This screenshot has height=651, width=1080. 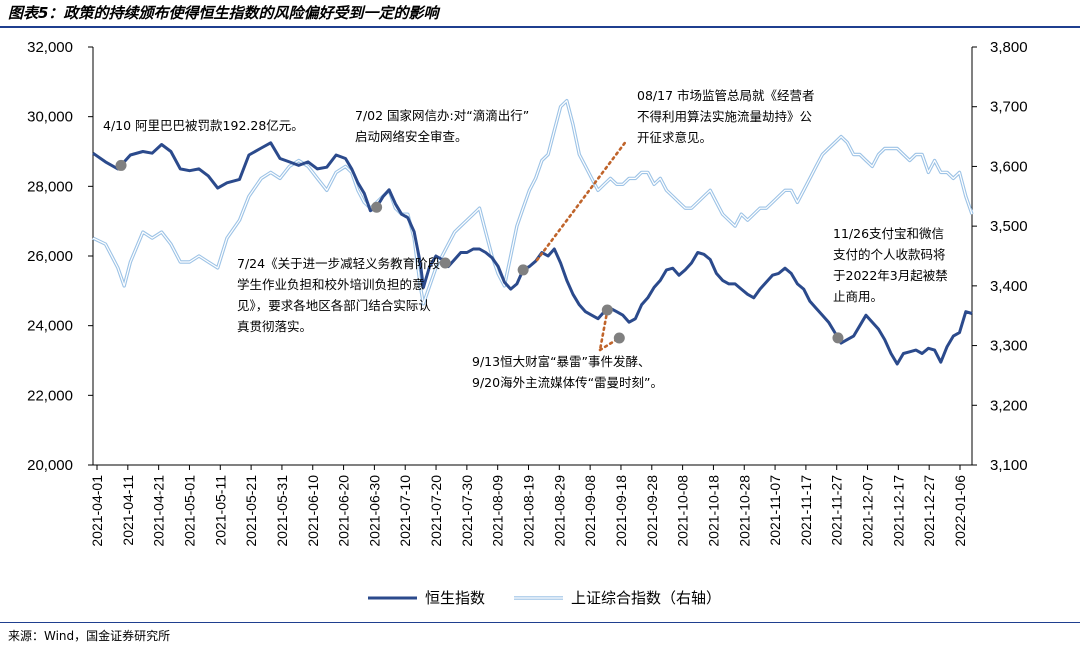 What do you see at coordinates (498, 511) in the screenshot?
I see `x-tick-label: 2021-08-09` at bounding box center [498, 511].